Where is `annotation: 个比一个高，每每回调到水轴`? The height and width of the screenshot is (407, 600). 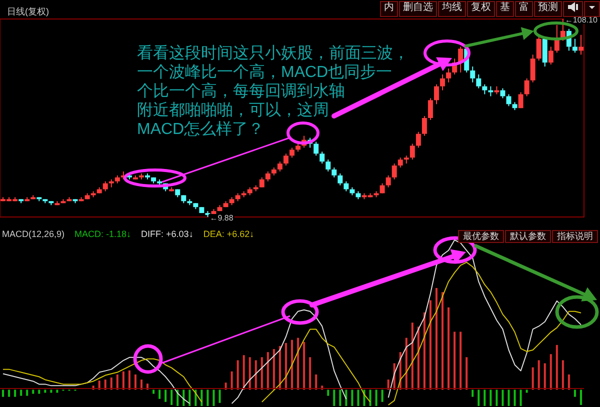
annotation: 个比一个高，每每回调到水轴 is located at coordinates (241, 91).